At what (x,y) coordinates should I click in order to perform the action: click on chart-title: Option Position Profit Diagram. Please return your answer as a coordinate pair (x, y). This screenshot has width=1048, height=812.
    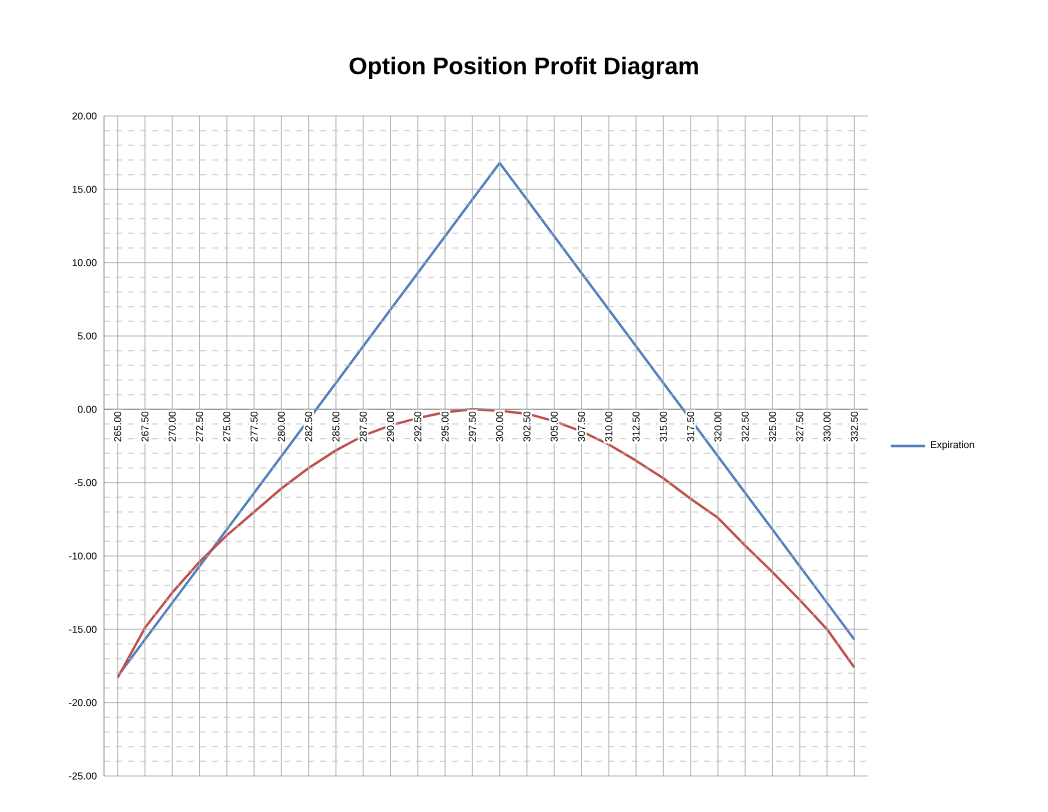
    Looking at the image, I should click on (523, 68).